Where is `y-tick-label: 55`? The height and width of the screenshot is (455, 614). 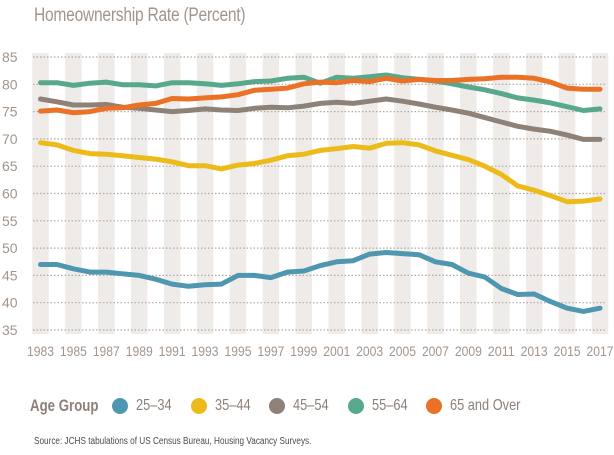
y-tick-label: 55 is located at coordinates (10, 221).